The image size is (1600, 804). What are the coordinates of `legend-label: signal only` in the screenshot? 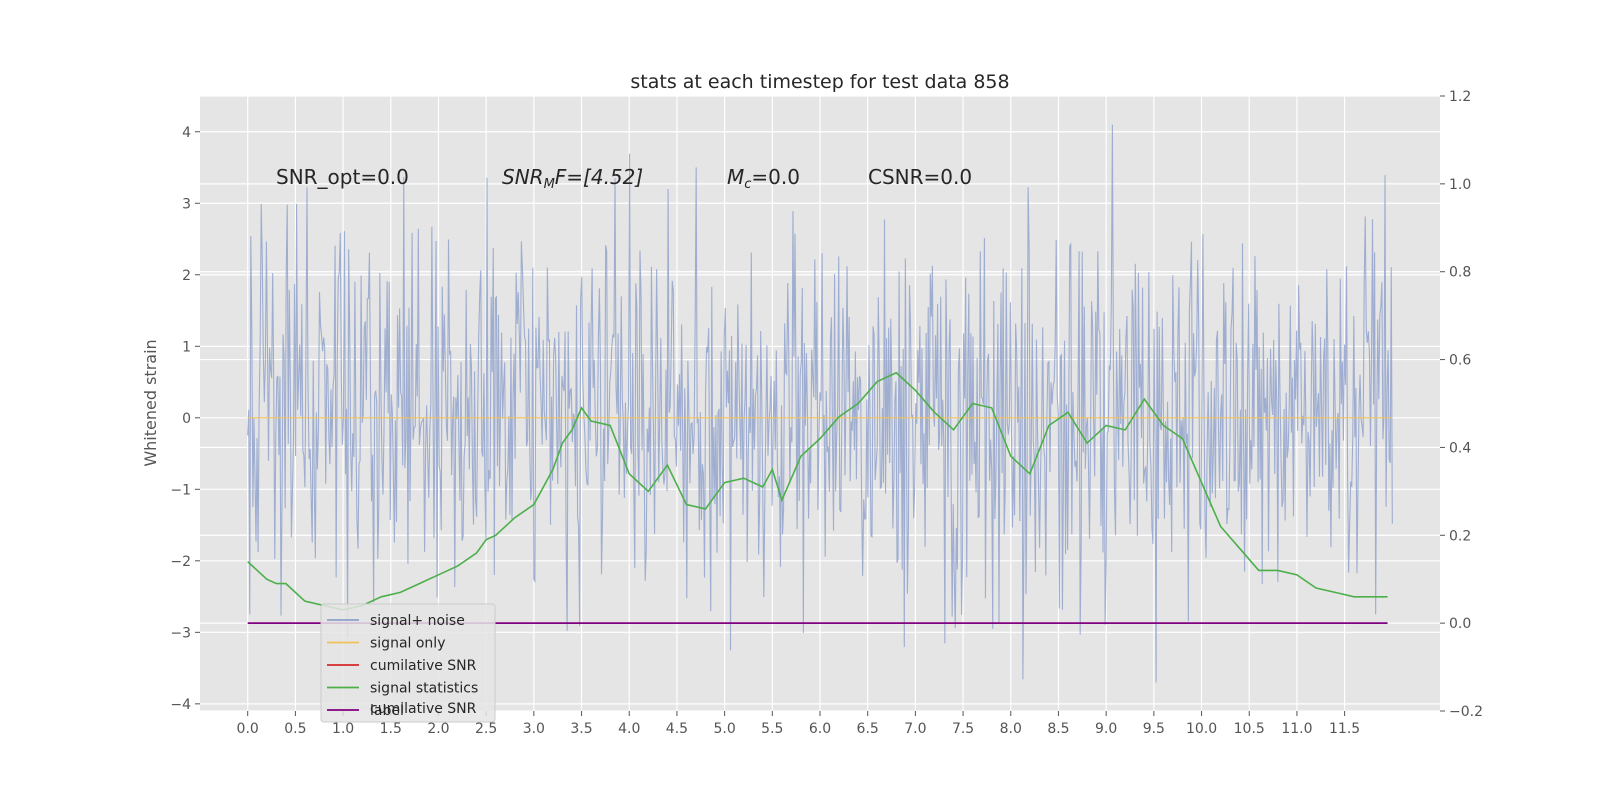 It's located at (407, 644).